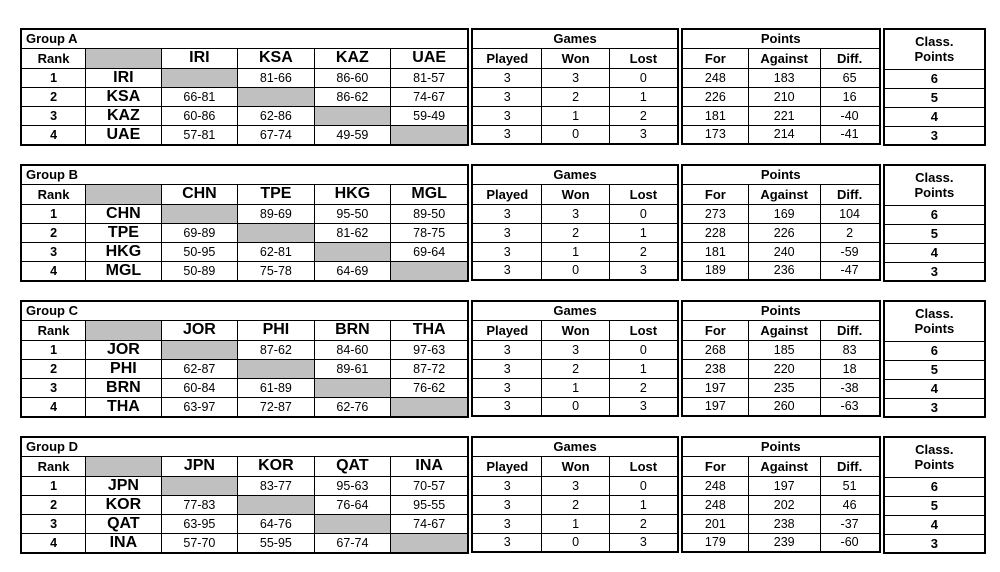 This screenshot has width=1000, height=572. What do you see at coordinates (123, 115) in the screenshot?
I see `team-name-cell: KAZ` at bounding box center [123, 115].